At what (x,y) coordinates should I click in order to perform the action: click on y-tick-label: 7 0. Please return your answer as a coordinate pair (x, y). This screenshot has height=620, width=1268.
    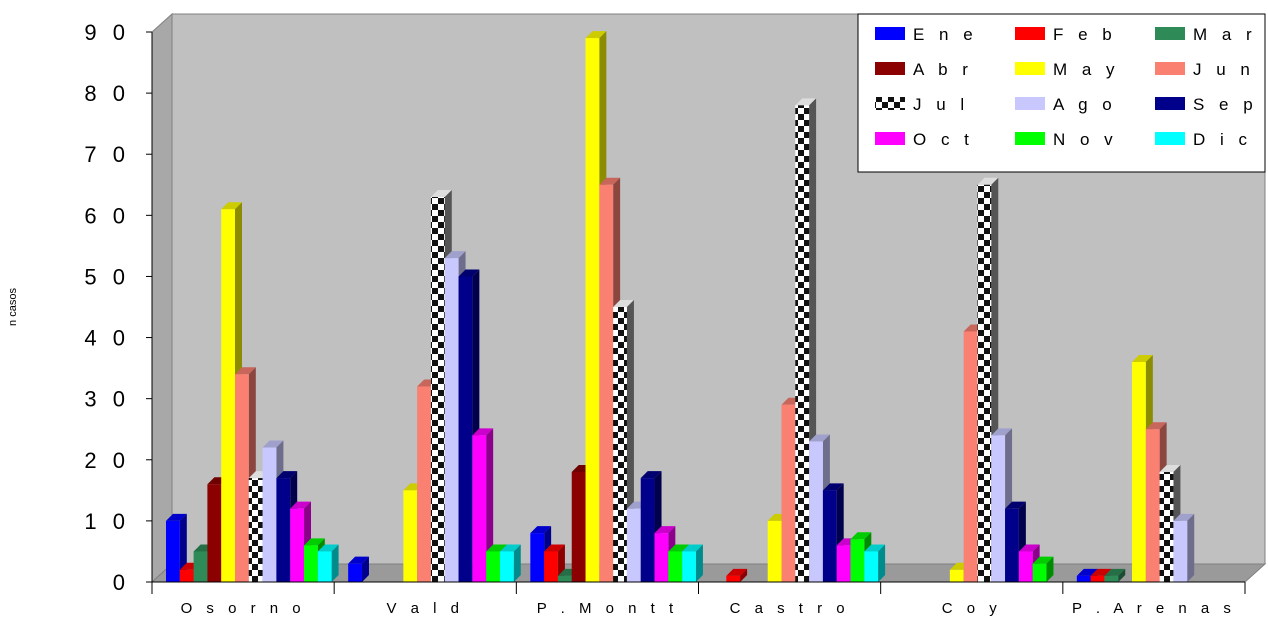
    Looking at the image, I should click on (107, 154).